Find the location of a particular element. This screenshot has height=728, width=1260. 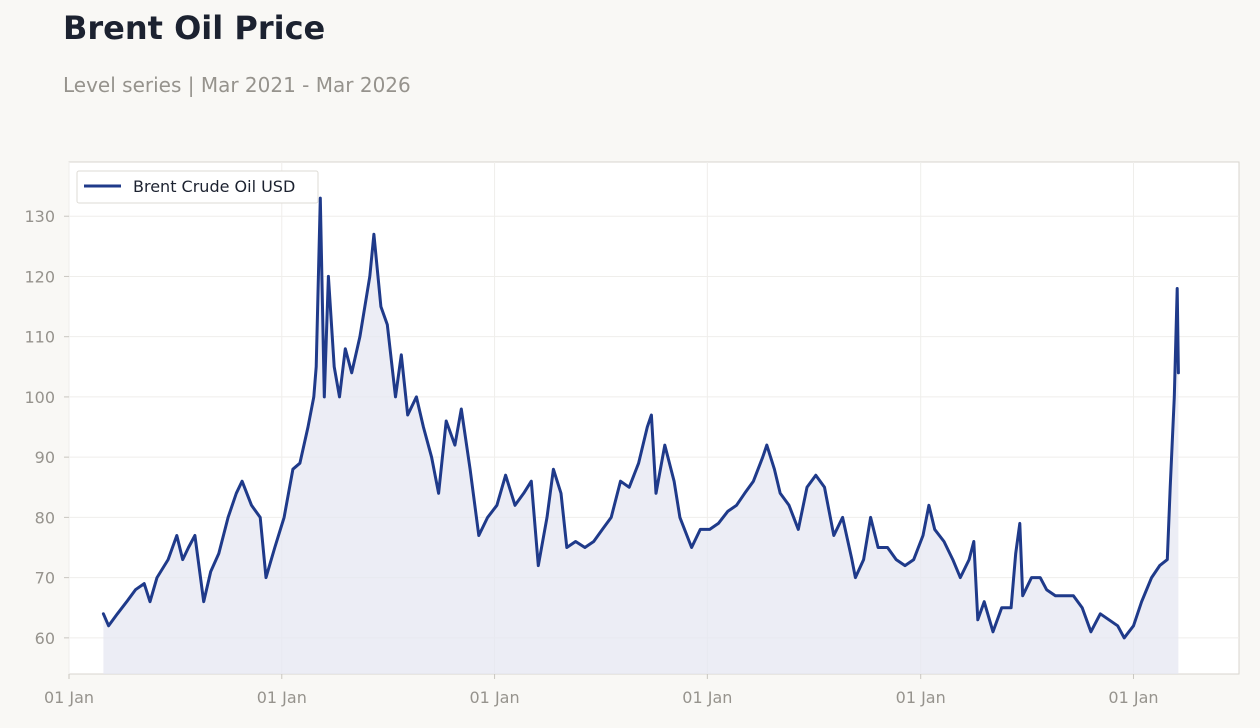

y-tick-label: 80 is located at coordinates (45, 517).